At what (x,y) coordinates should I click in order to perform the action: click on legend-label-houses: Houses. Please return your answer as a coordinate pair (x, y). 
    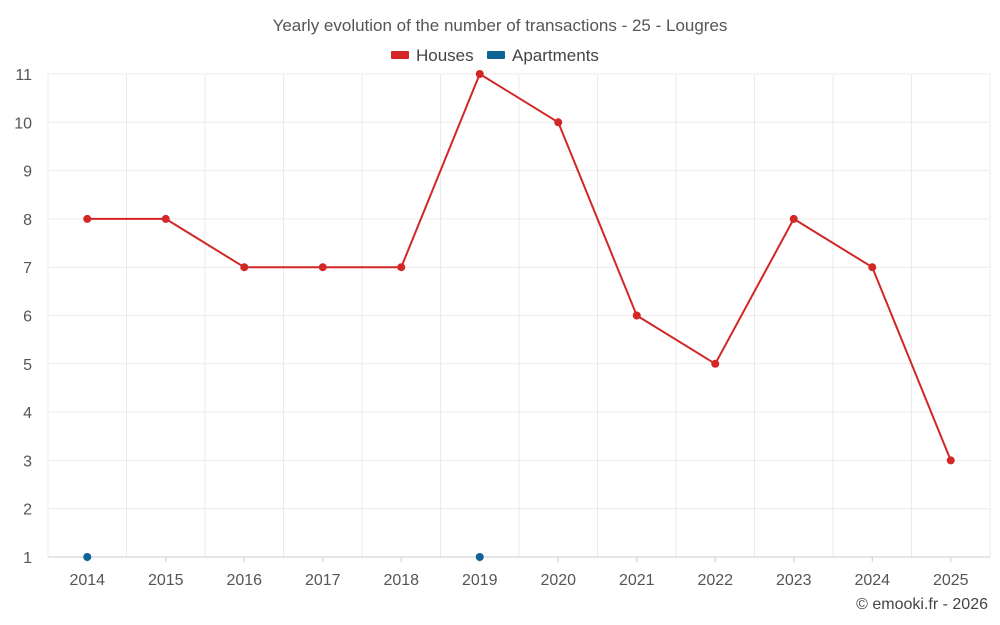
    Looking at the image, I should click on (445, 55).